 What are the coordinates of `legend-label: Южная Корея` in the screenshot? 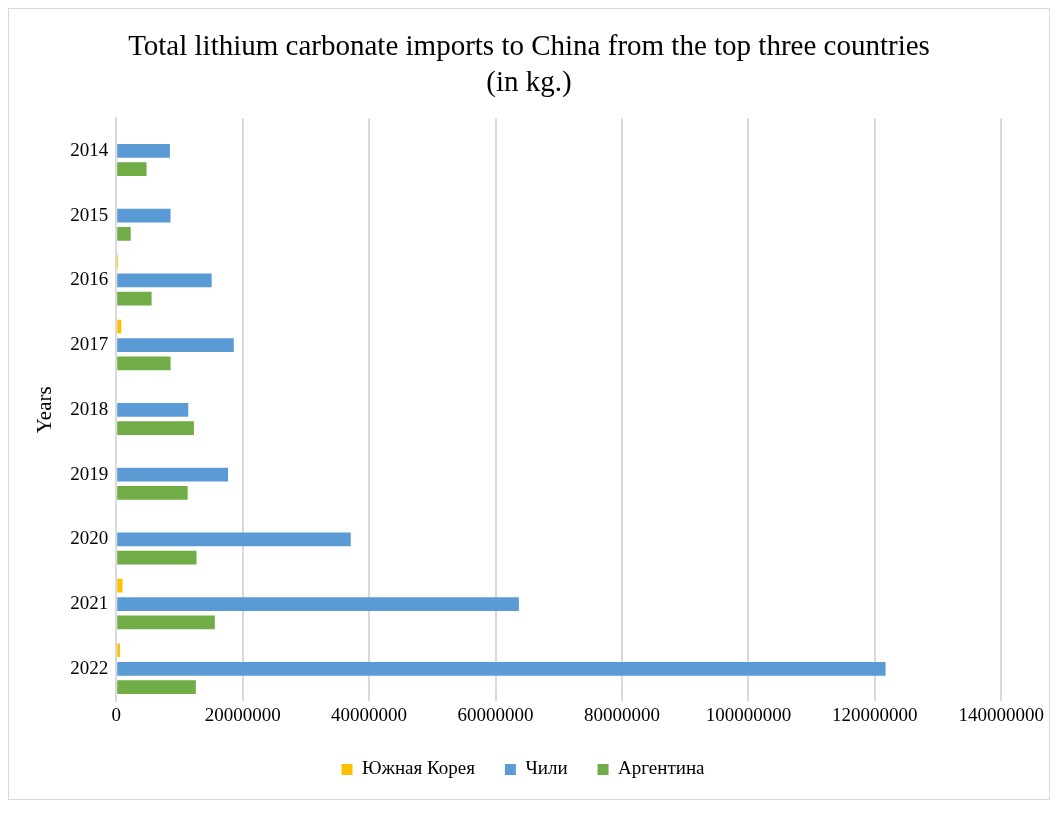 It's located at (419, 768).